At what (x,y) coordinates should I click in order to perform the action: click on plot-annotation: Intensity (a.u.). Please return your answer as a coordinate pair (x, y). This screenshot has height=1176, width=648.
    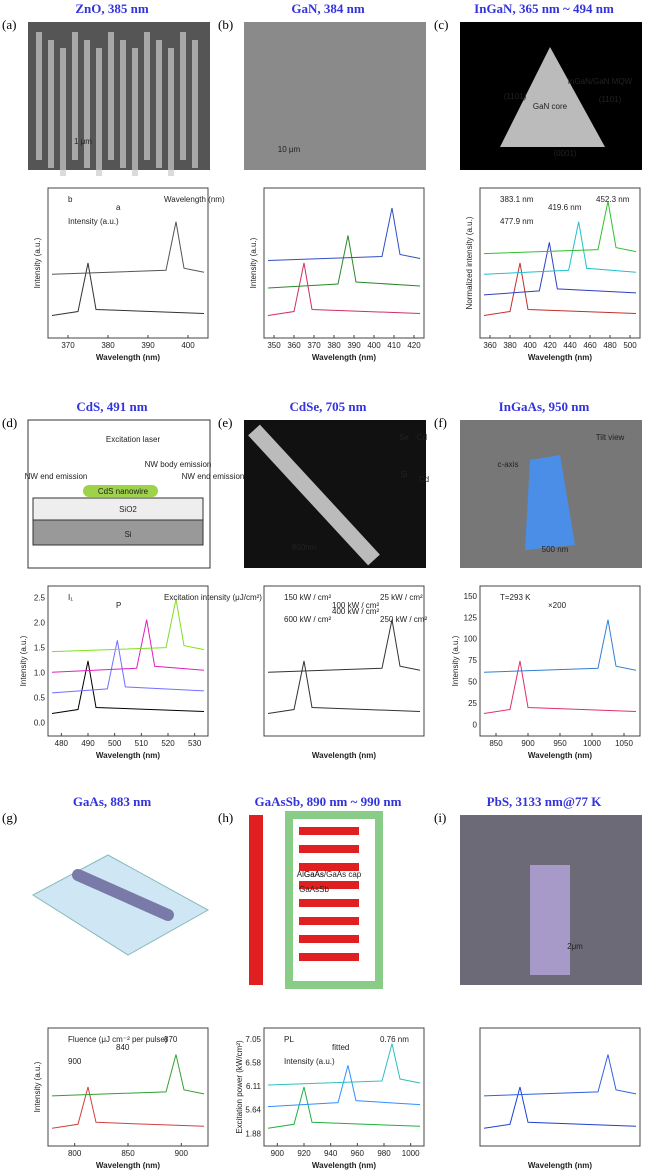
    Looking at the image, I should click on (93, 221).